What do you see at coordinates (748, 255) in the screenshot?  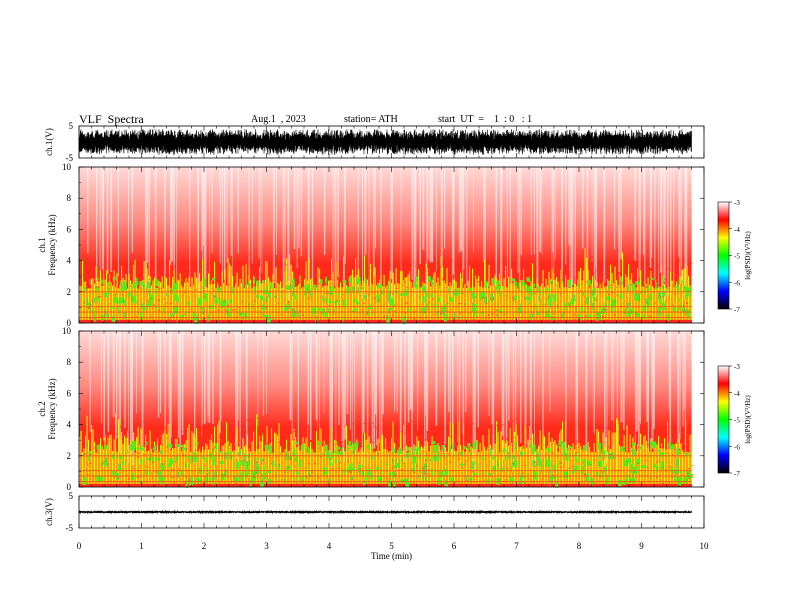 I see `ch1-spectrogram-colorbar-label: log(PSD)(V²/Hz)` at bounding box center [748, 255].